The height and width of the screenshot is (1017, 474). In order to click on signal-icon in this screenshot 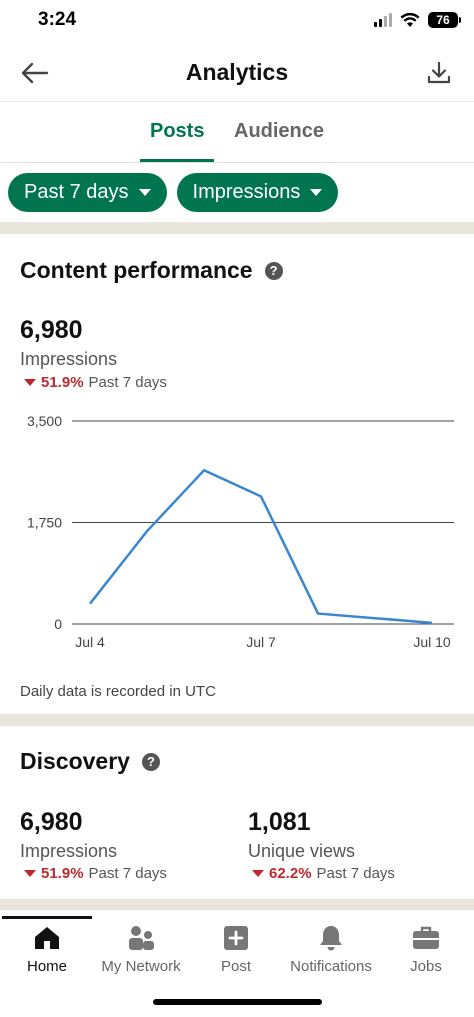, I will do `click(383, 20)`.